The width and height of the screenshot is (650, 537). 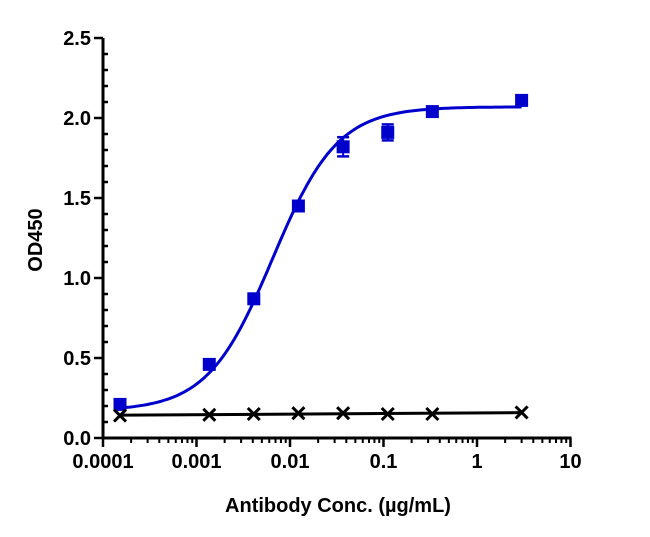 What do you see at coordinates (476, 462) in the screenshot?
I see `x-tick-label: 1` at bounding box center [476, 462].